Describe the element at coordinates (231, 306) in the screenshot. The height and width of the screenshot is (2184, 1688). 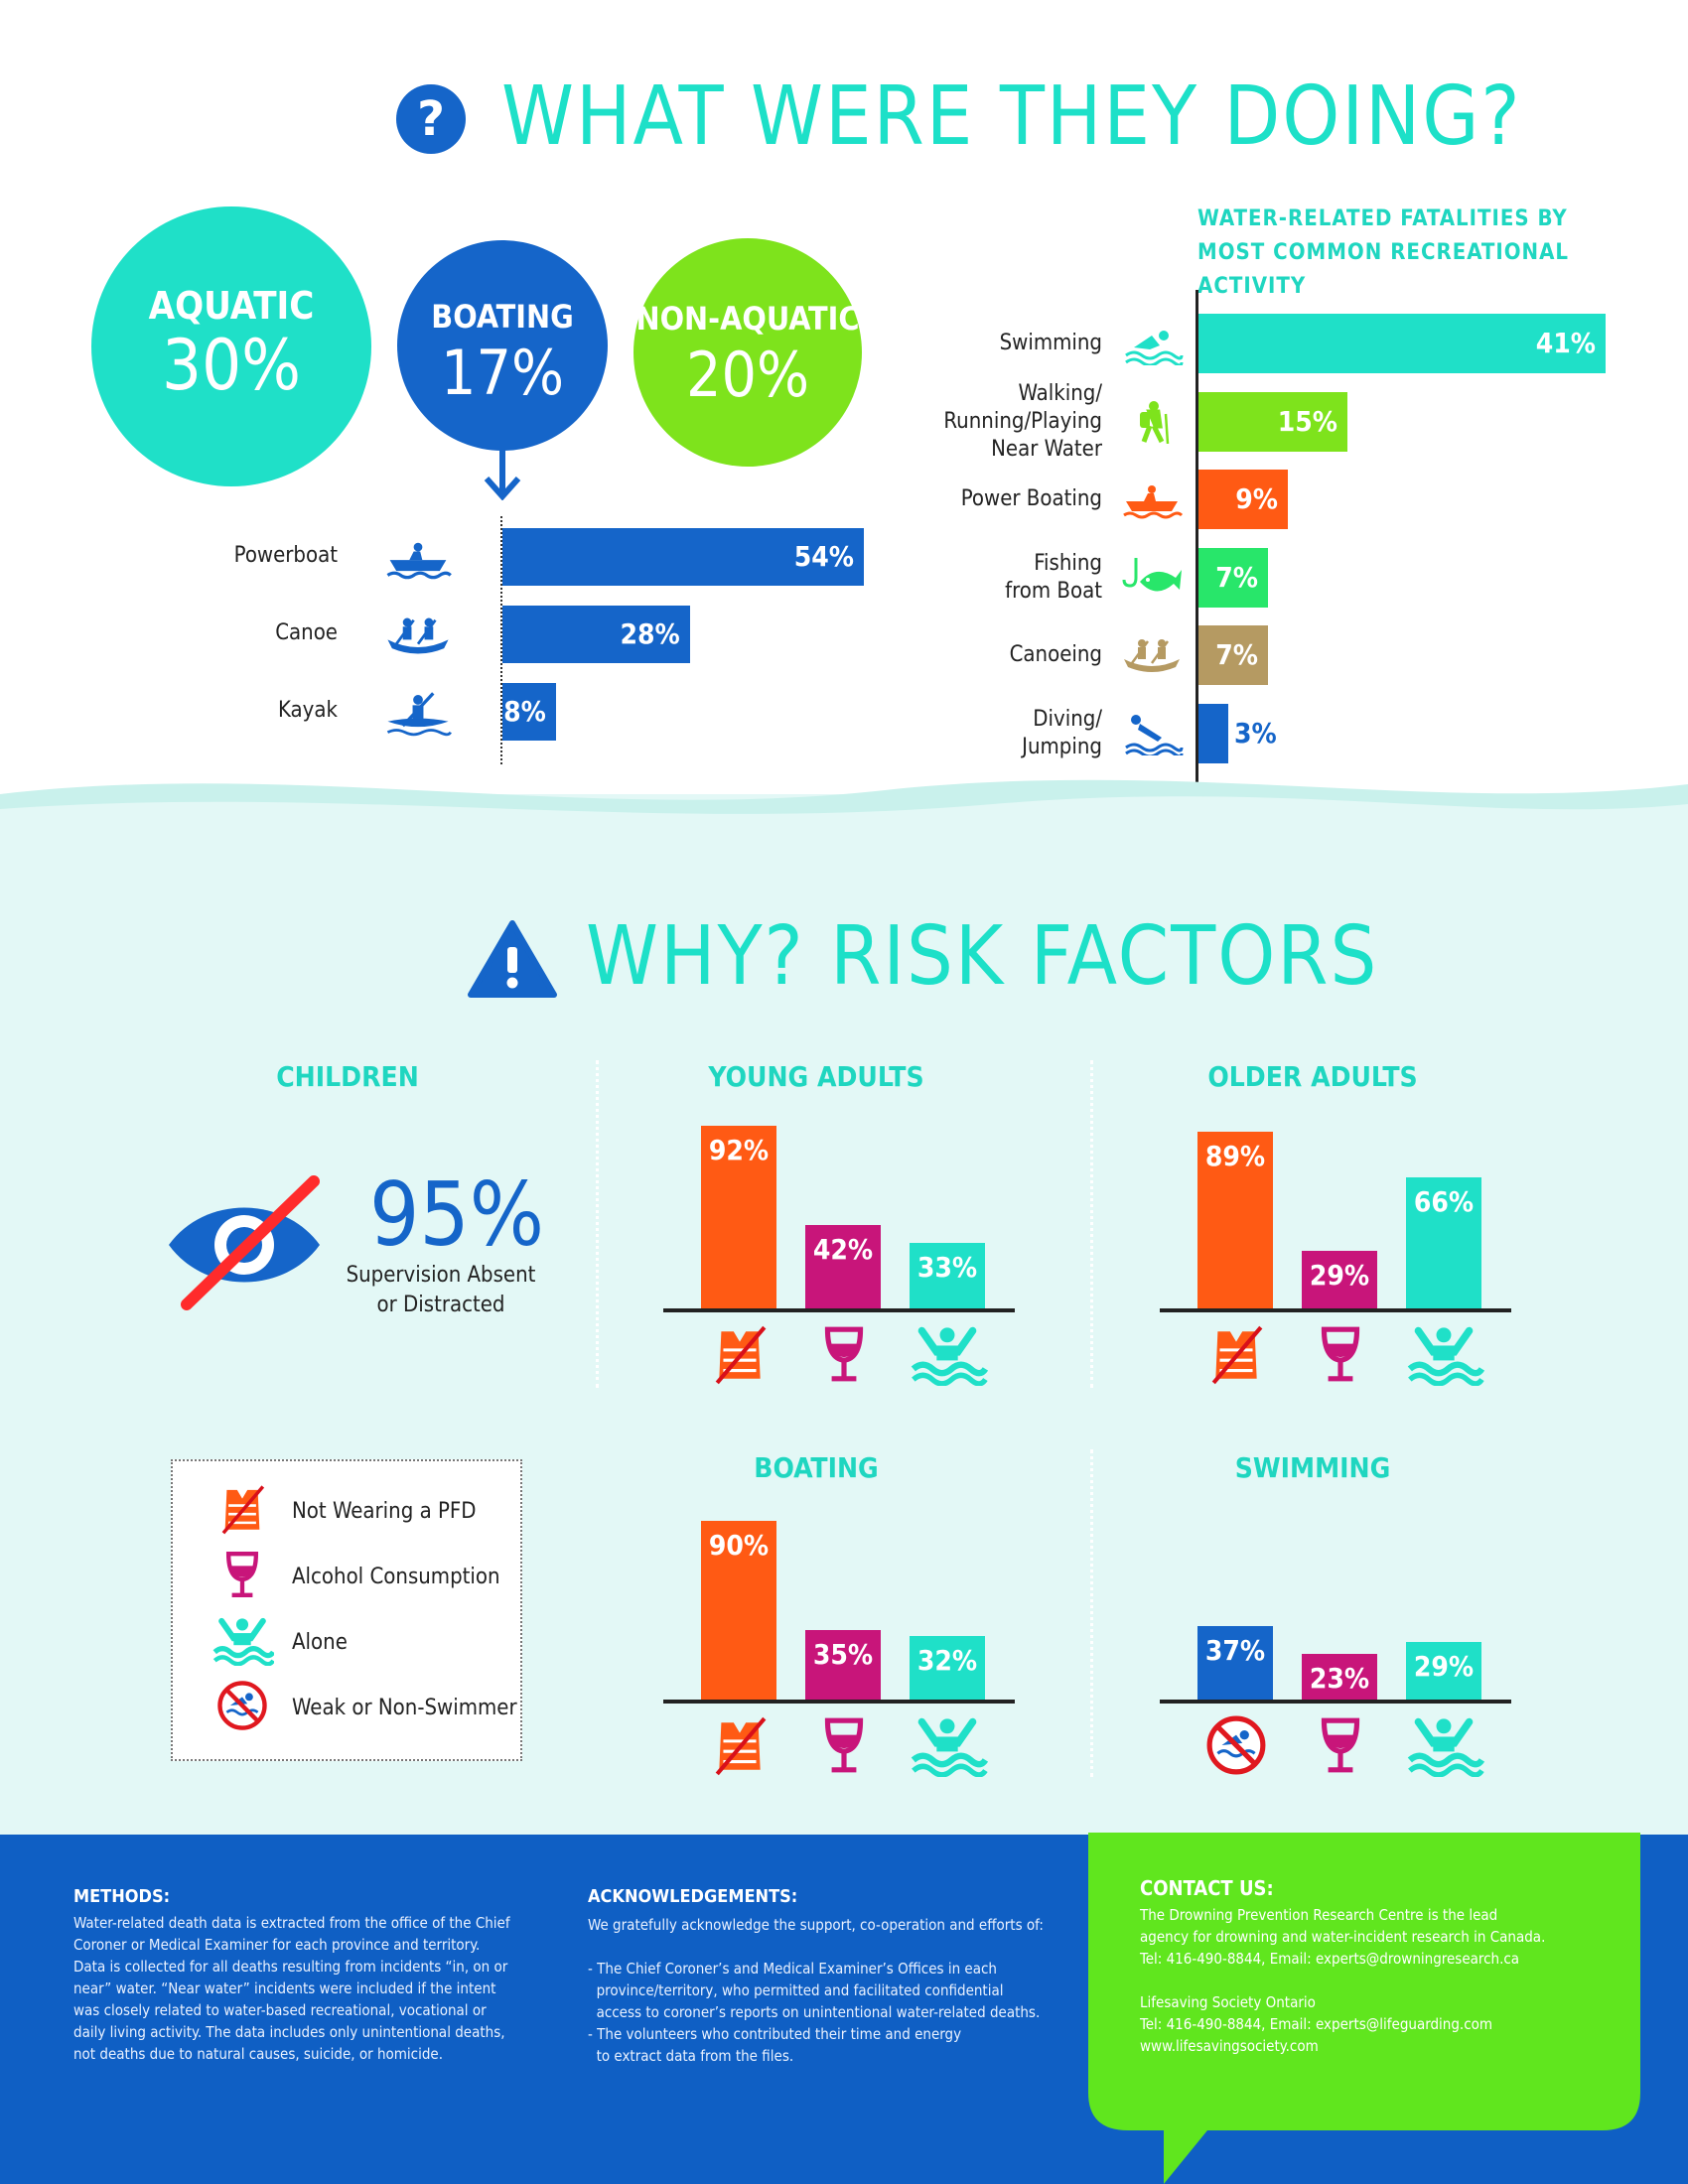
I see `circle-label: AQUATIC` at that location.